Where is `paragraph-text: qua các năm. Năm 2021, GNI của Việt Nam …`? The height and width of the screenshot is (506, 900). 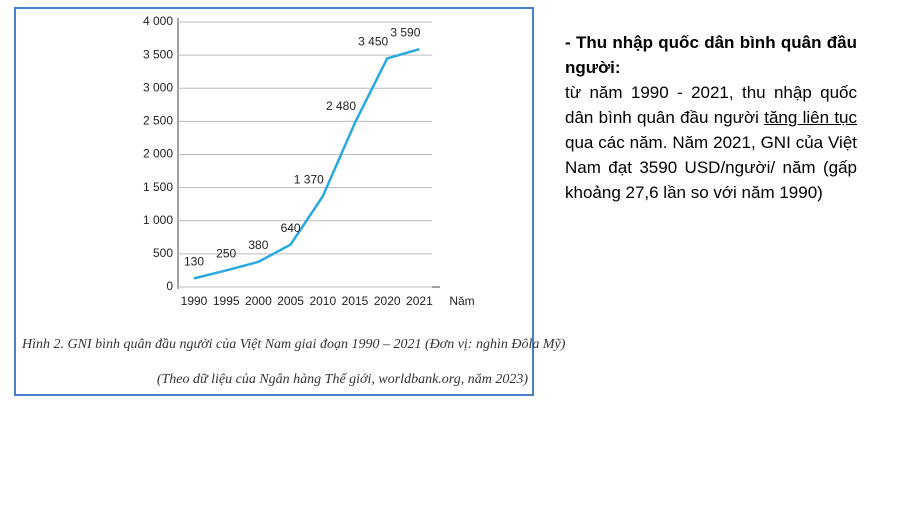 paragraph-text: qua các năm. Năm 2021, GNI của Việt Nam … is located at coordinates (711, 167).